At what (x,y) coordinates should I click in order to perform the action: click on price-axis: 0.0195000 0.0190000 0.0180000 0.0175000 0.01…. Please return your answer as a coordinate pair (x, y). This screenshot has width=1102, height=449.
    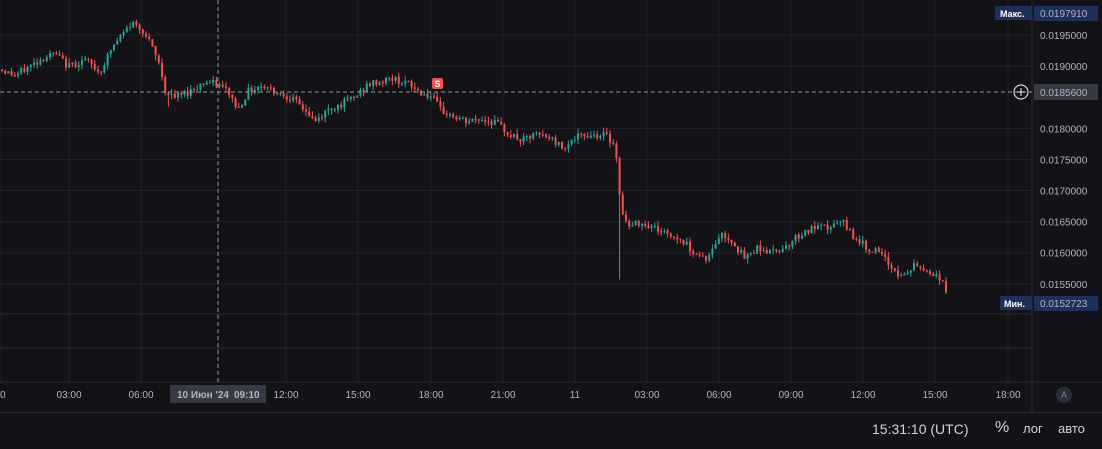
    Looking at the image, I should click on (1064, 161).